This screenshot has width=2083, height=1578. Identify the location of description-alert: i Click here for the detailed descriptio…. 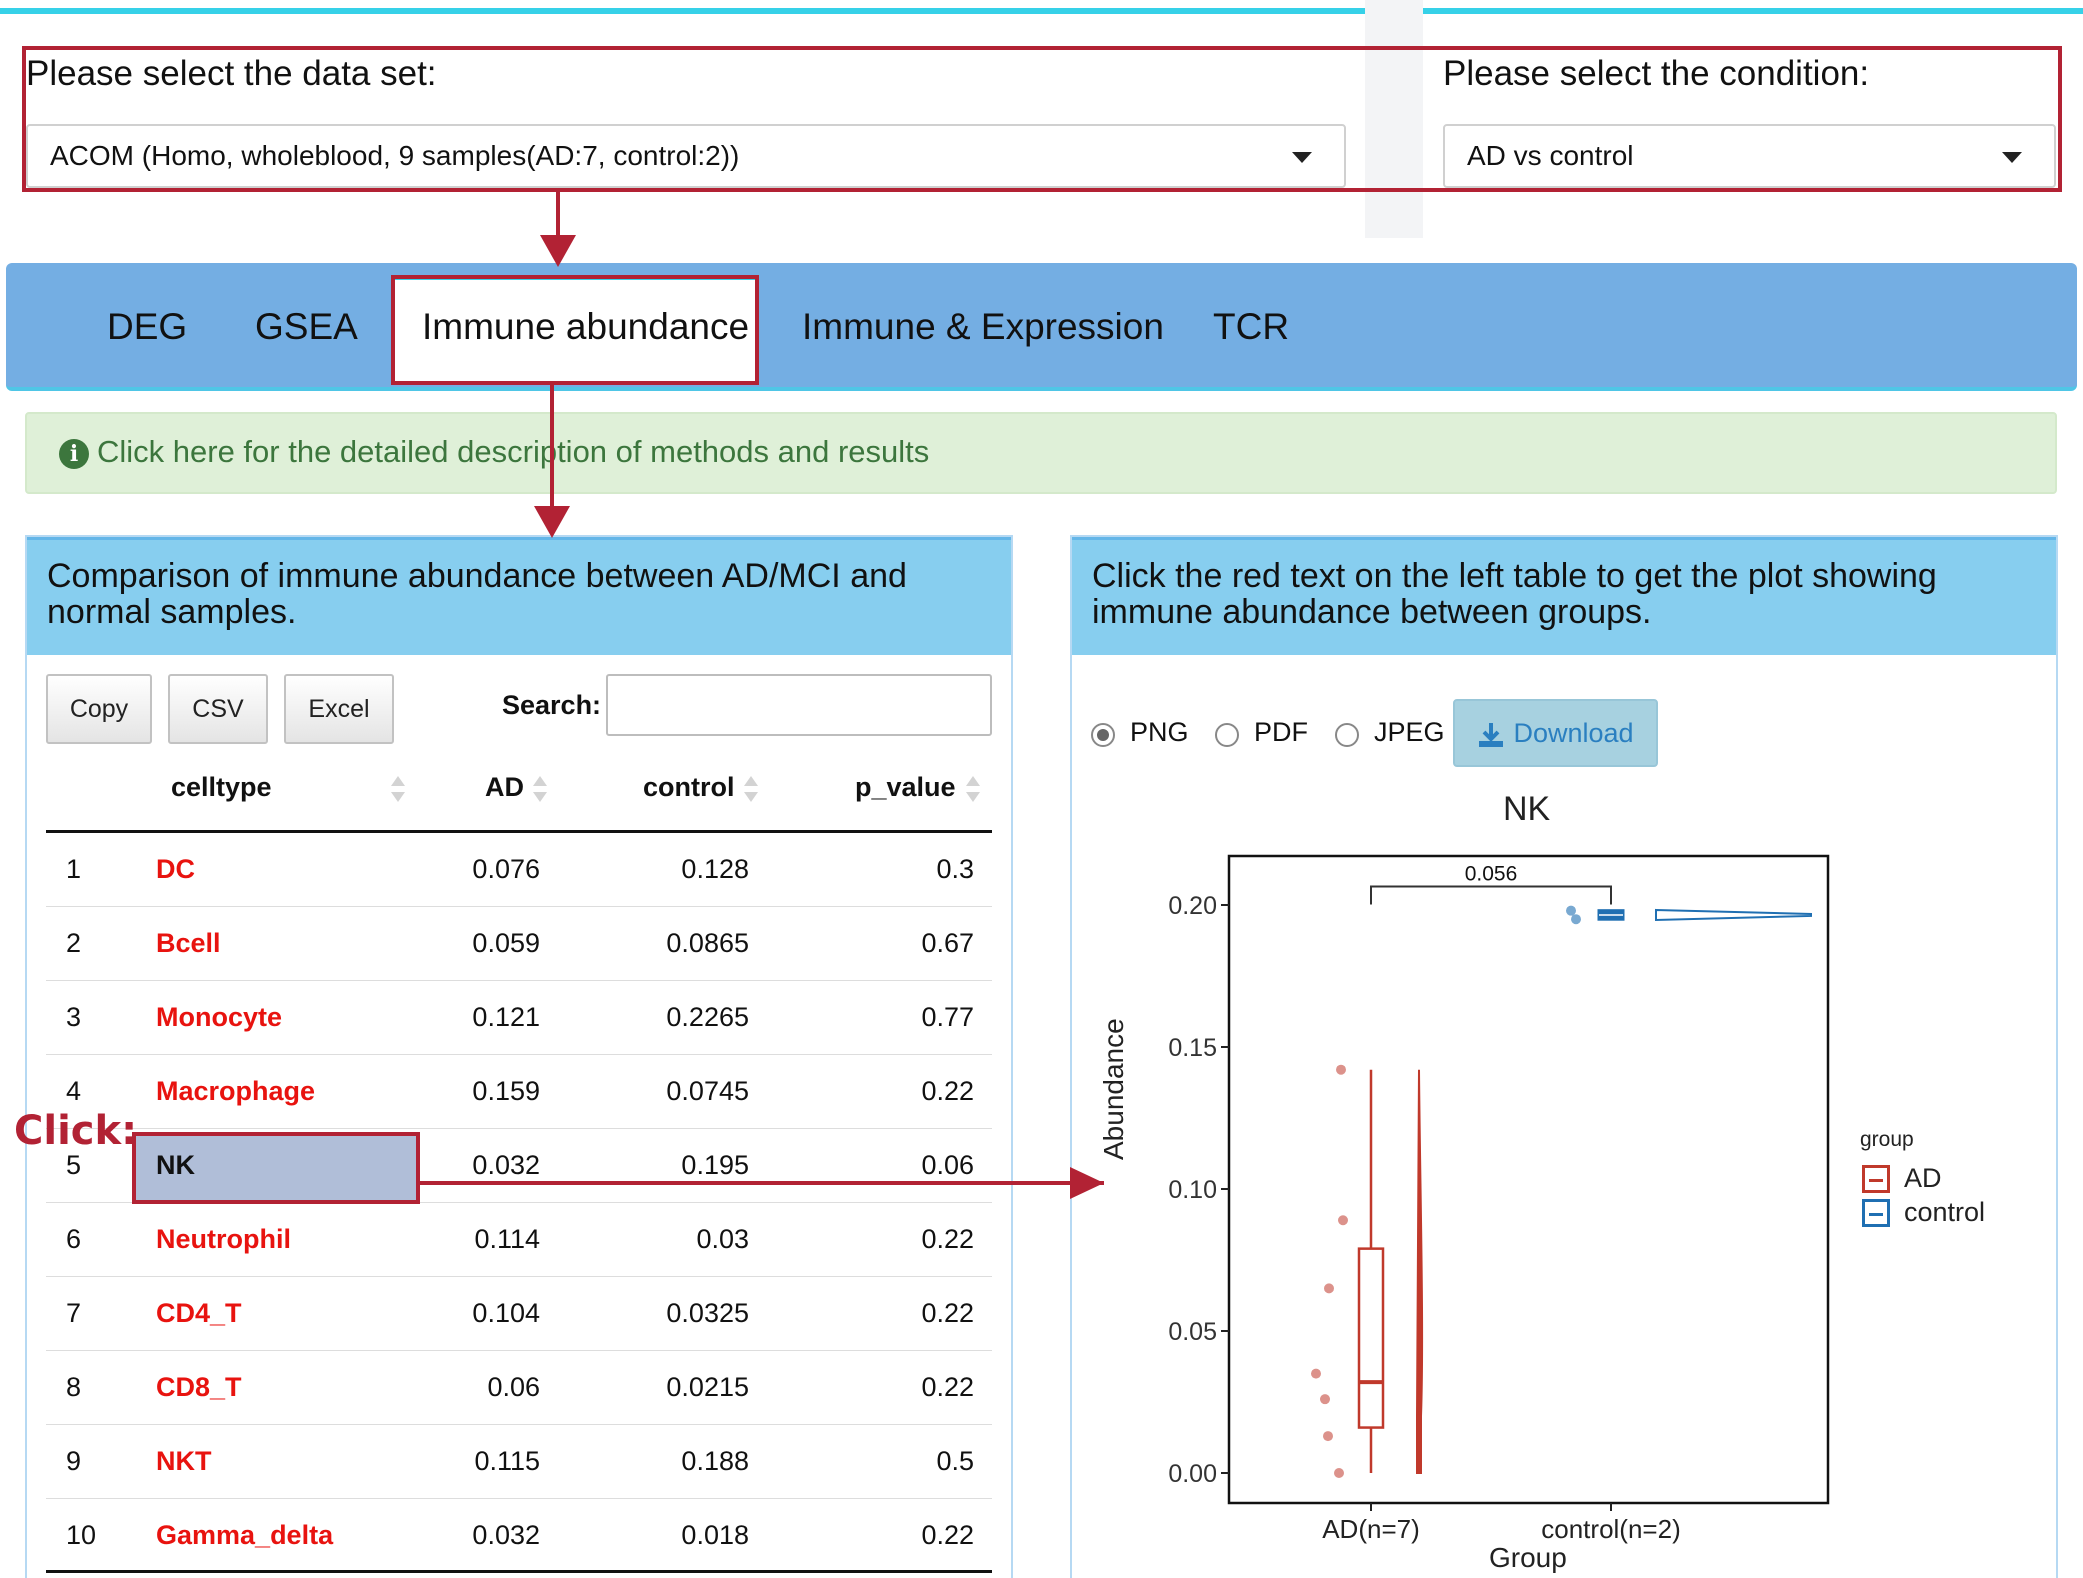
(1041, 453).